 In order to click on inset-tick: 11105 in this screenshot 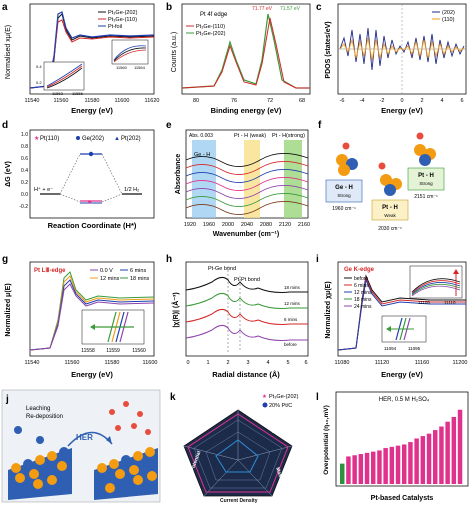, I will do `click(424, 302)`.